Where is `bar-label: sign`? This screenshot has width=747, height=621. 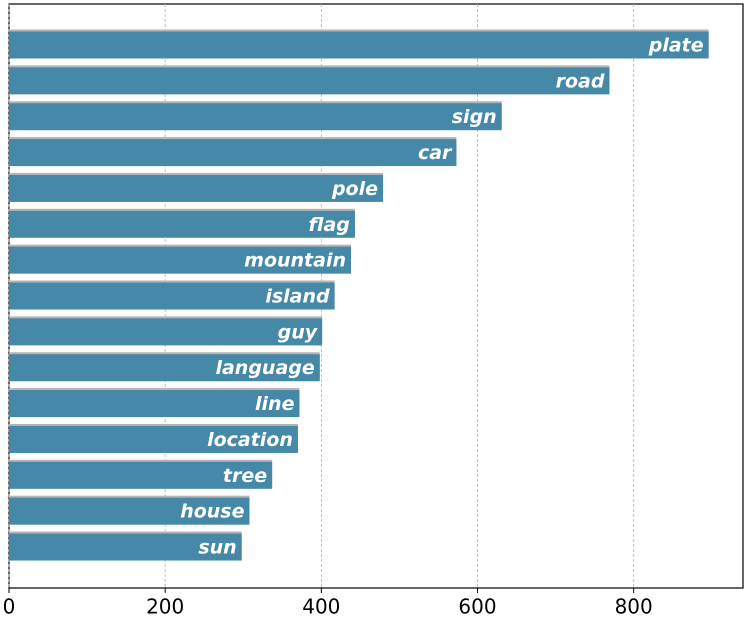 bar-label: sign is located at coordinates (474, 117).